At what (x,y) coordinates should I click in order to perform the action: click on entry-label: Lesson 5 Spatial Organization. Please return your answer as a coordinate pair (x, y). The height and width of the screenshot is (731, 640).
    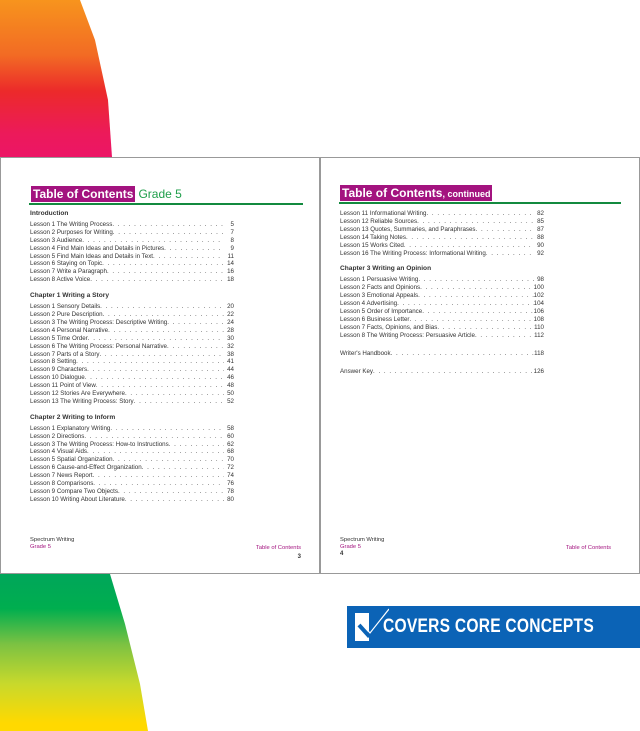
    Looking at the image, I should click on (71, 460).